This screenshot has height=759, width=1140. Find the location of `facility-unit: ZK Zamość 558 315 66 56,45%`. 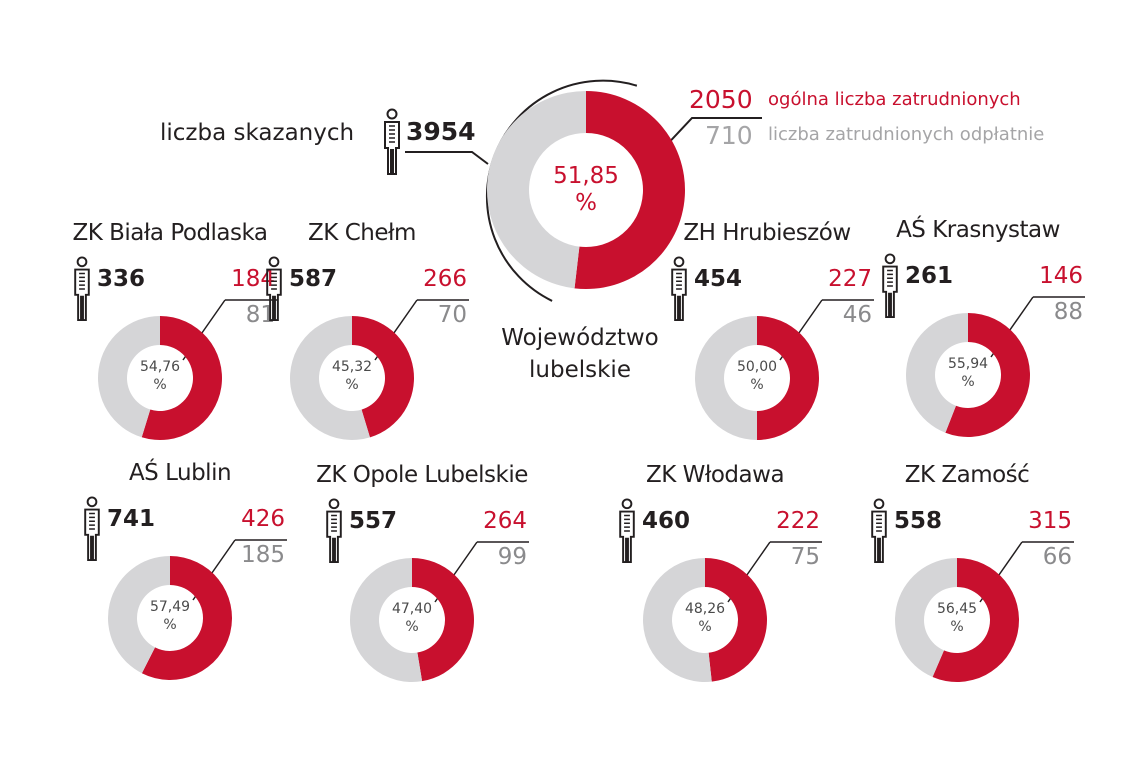

facility-unit: ZK Zamość 558 315 66 56,45% is located at coordinates (967, 577).